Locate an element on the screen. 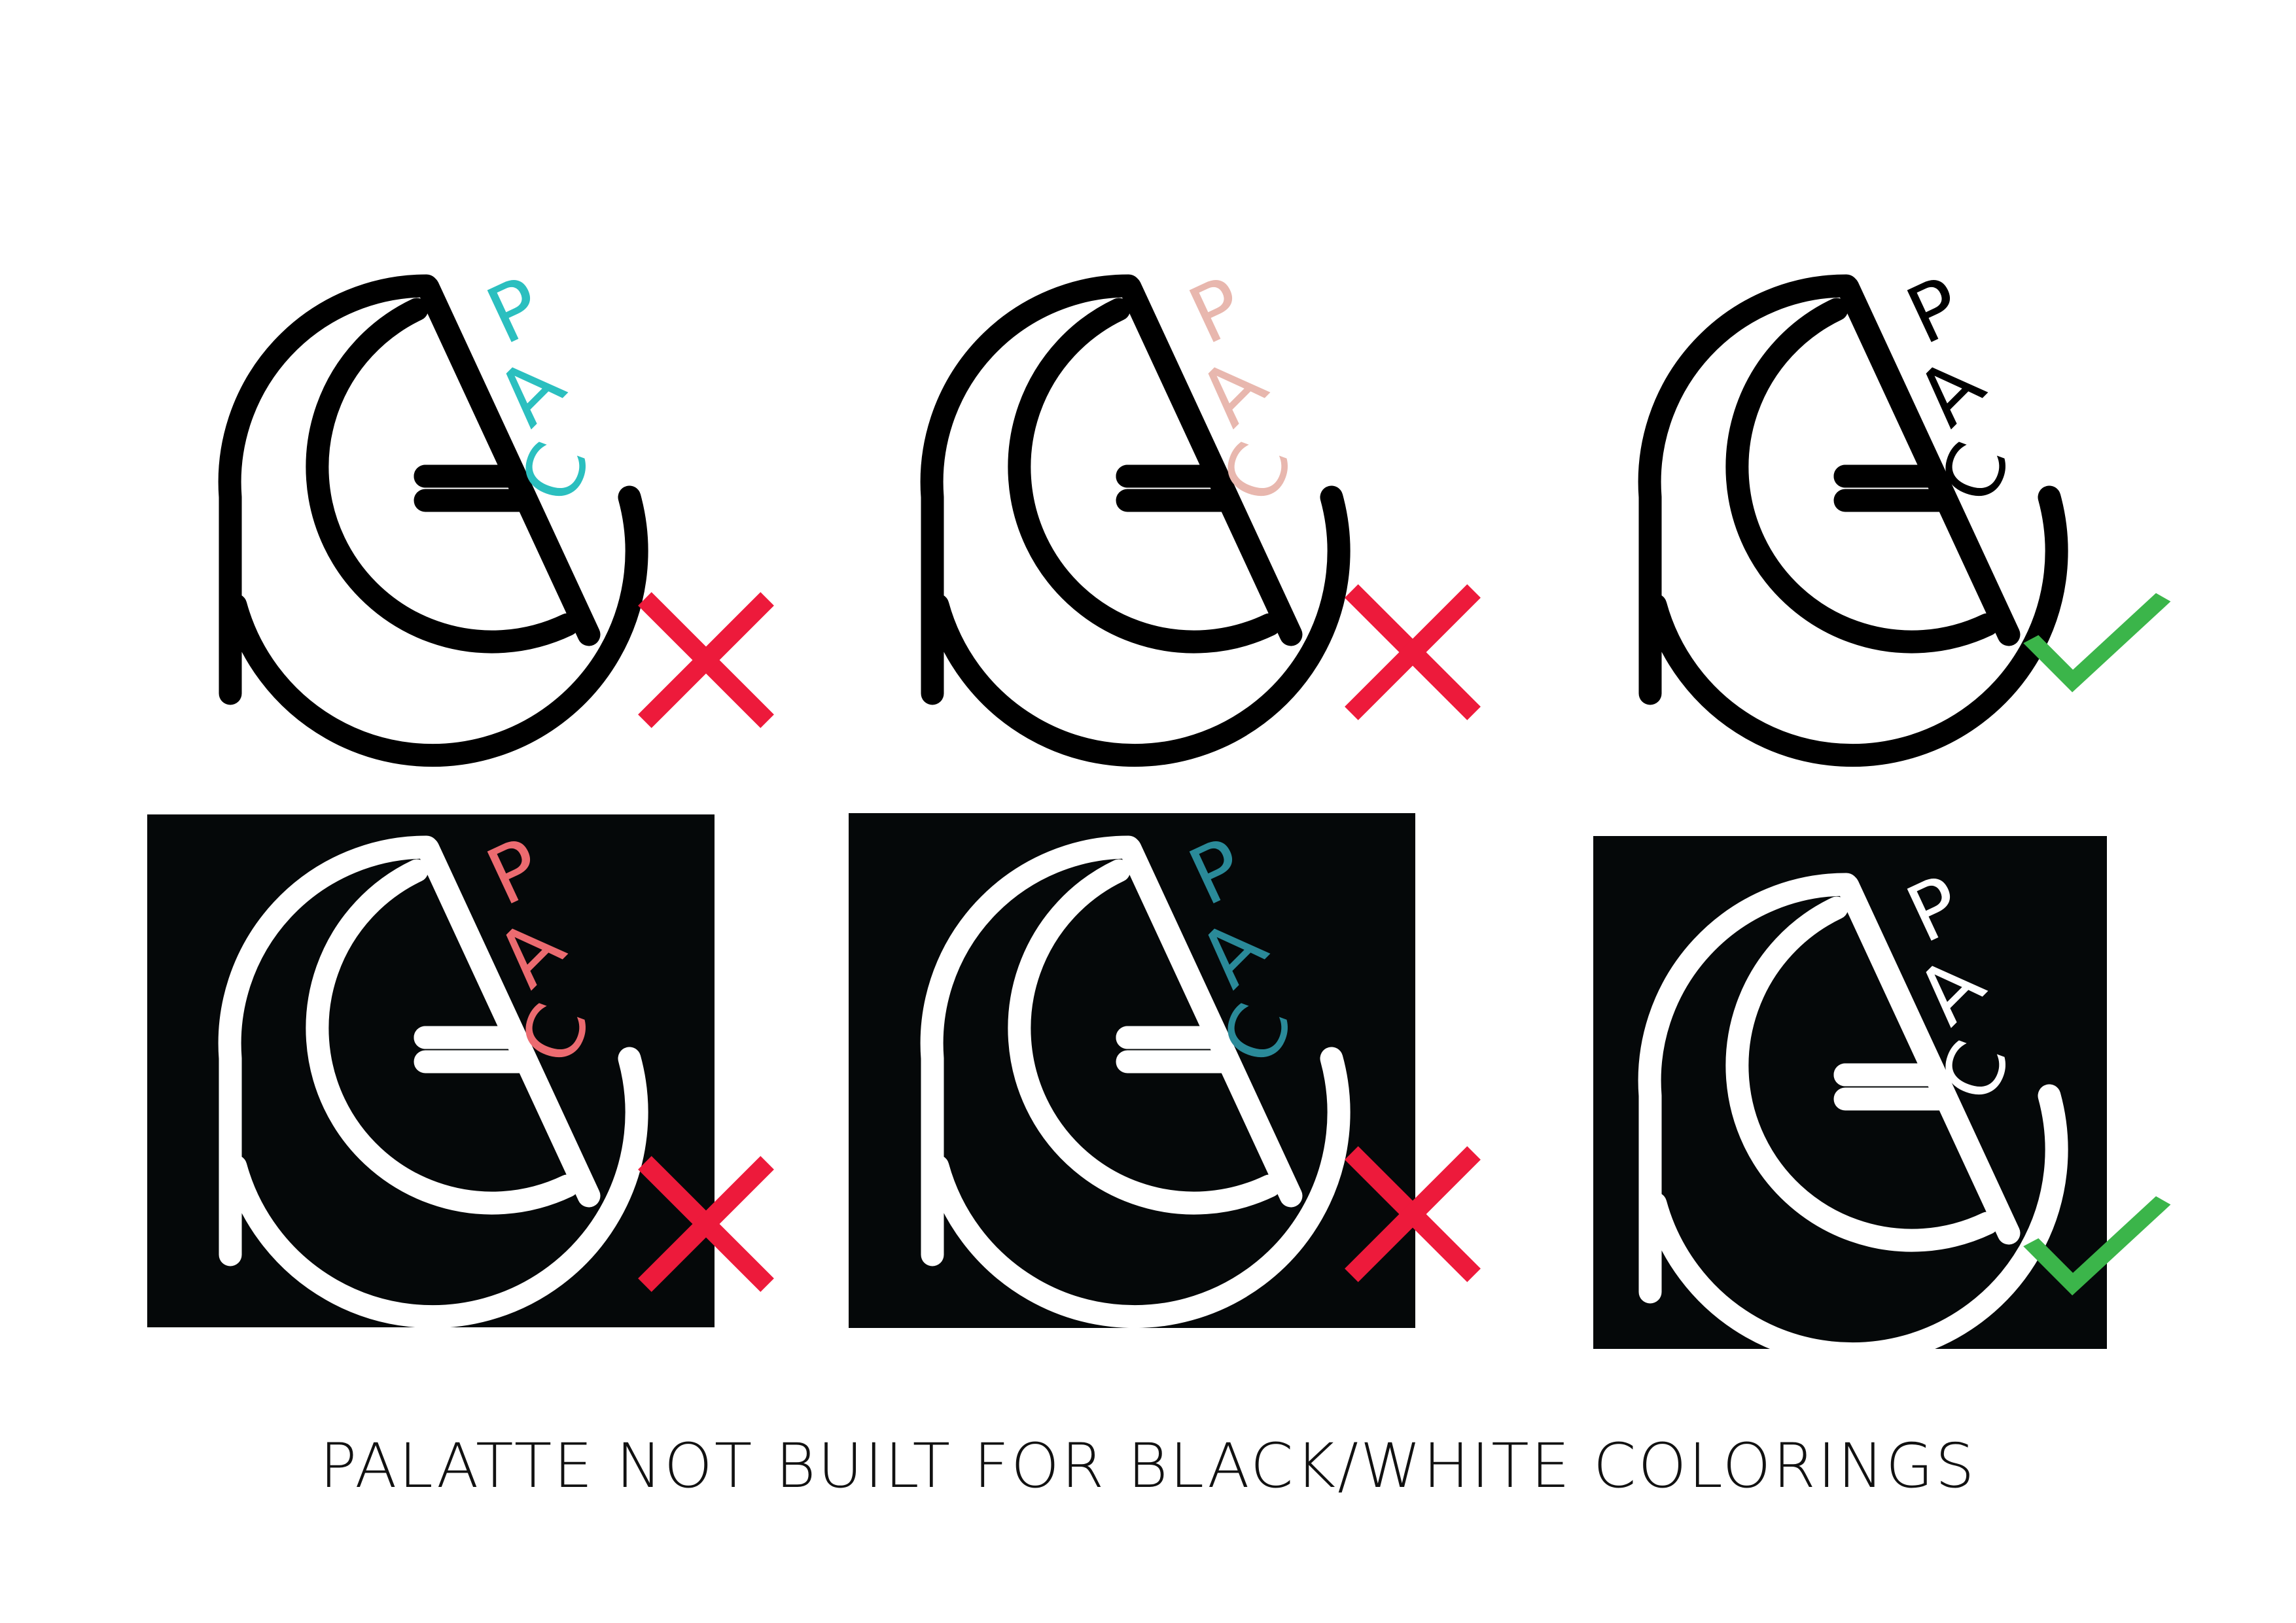 The height and width of the screenshot is (1623, 2296). verdict-dark-white is located at coordinates (2097, 1248).